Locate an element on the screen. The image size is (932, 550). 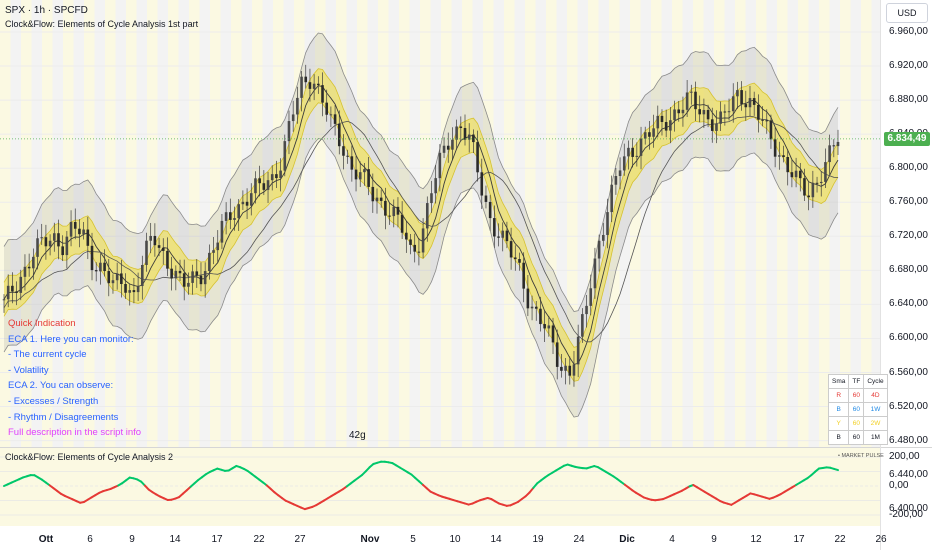
pane-divider is located at coordinates (466, 447).